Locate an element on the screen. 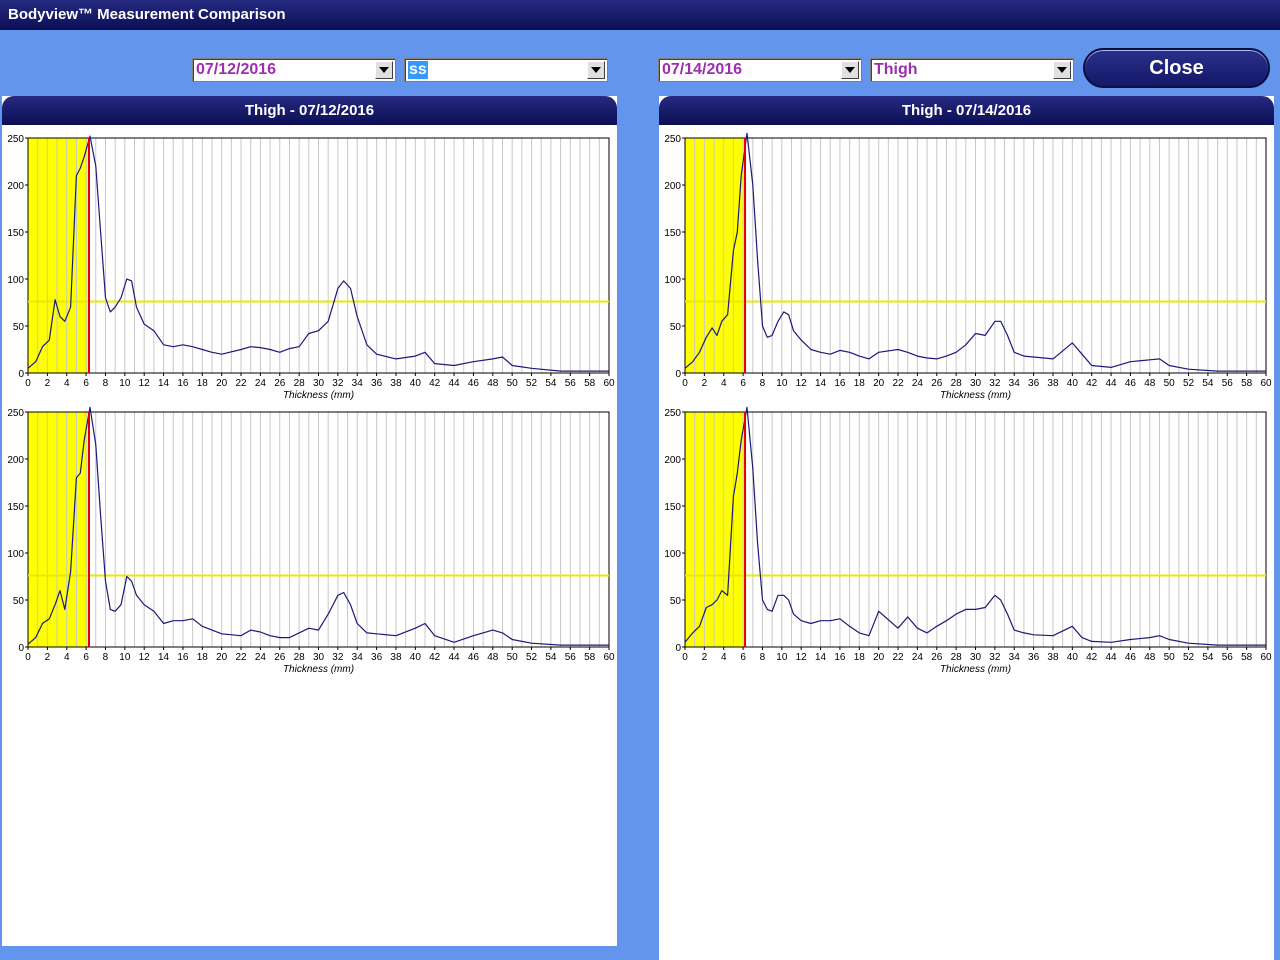  x-tick-label: 38 is located at coordinates (396, 657).